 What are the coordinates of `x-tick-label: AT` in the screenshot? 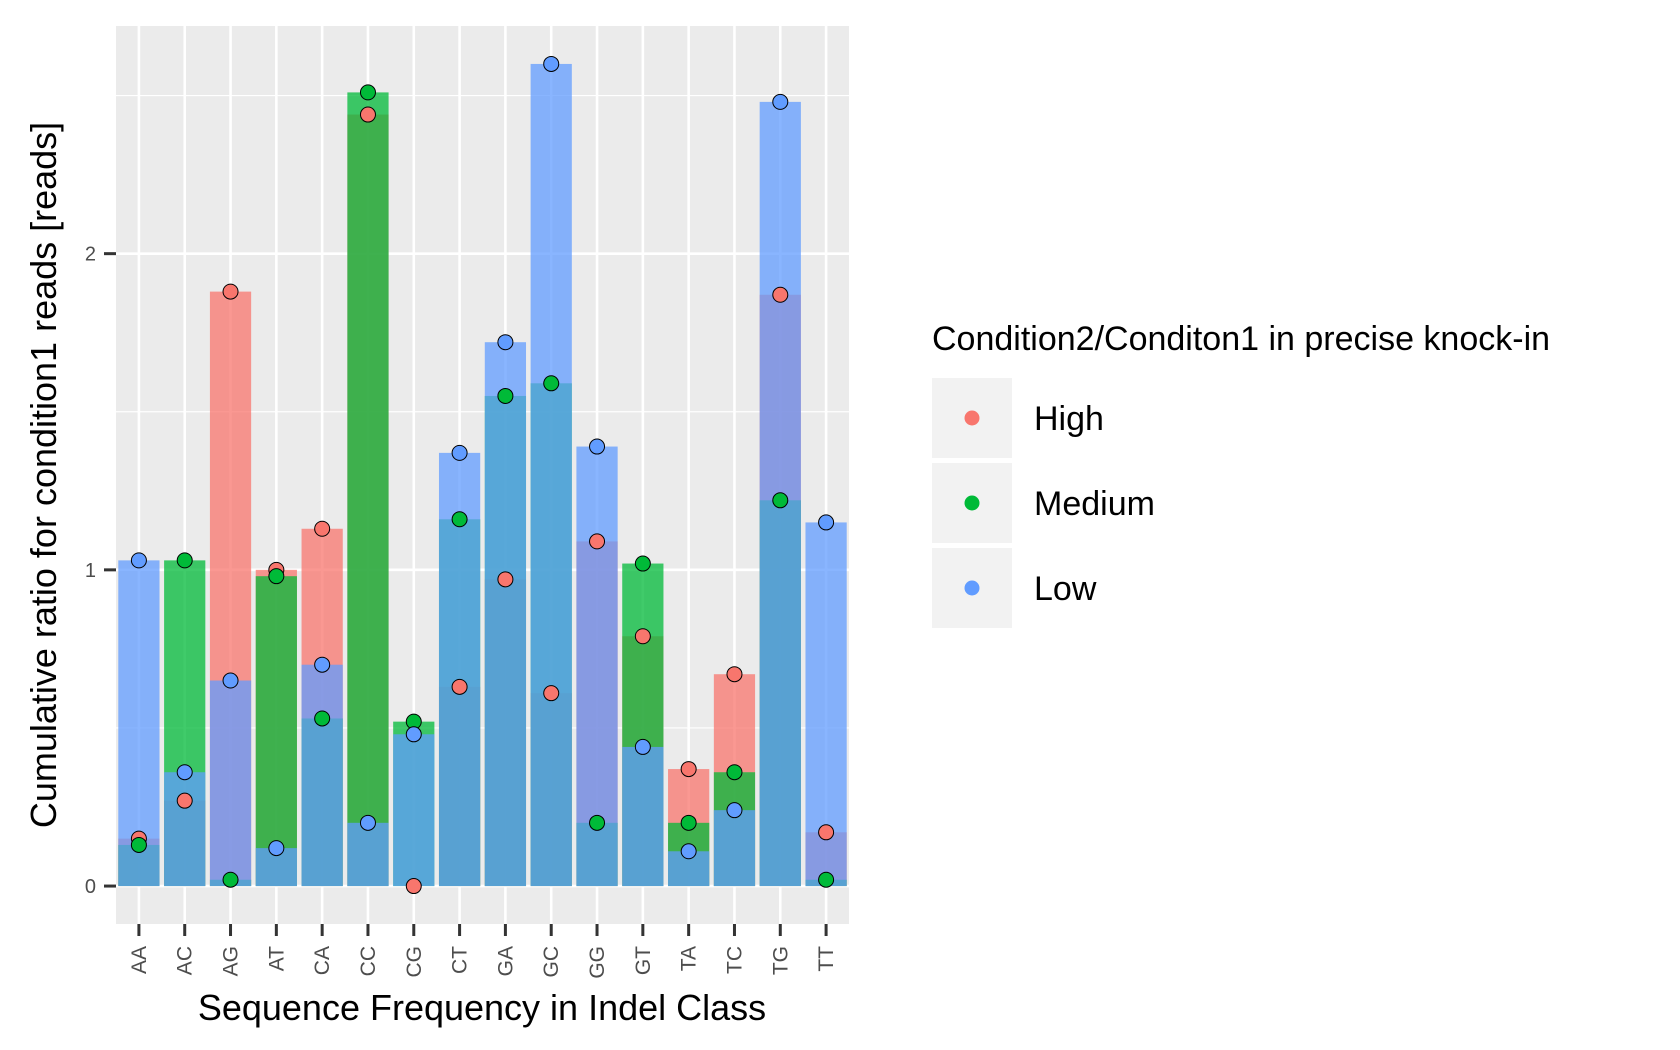 It's located at (276, 958).